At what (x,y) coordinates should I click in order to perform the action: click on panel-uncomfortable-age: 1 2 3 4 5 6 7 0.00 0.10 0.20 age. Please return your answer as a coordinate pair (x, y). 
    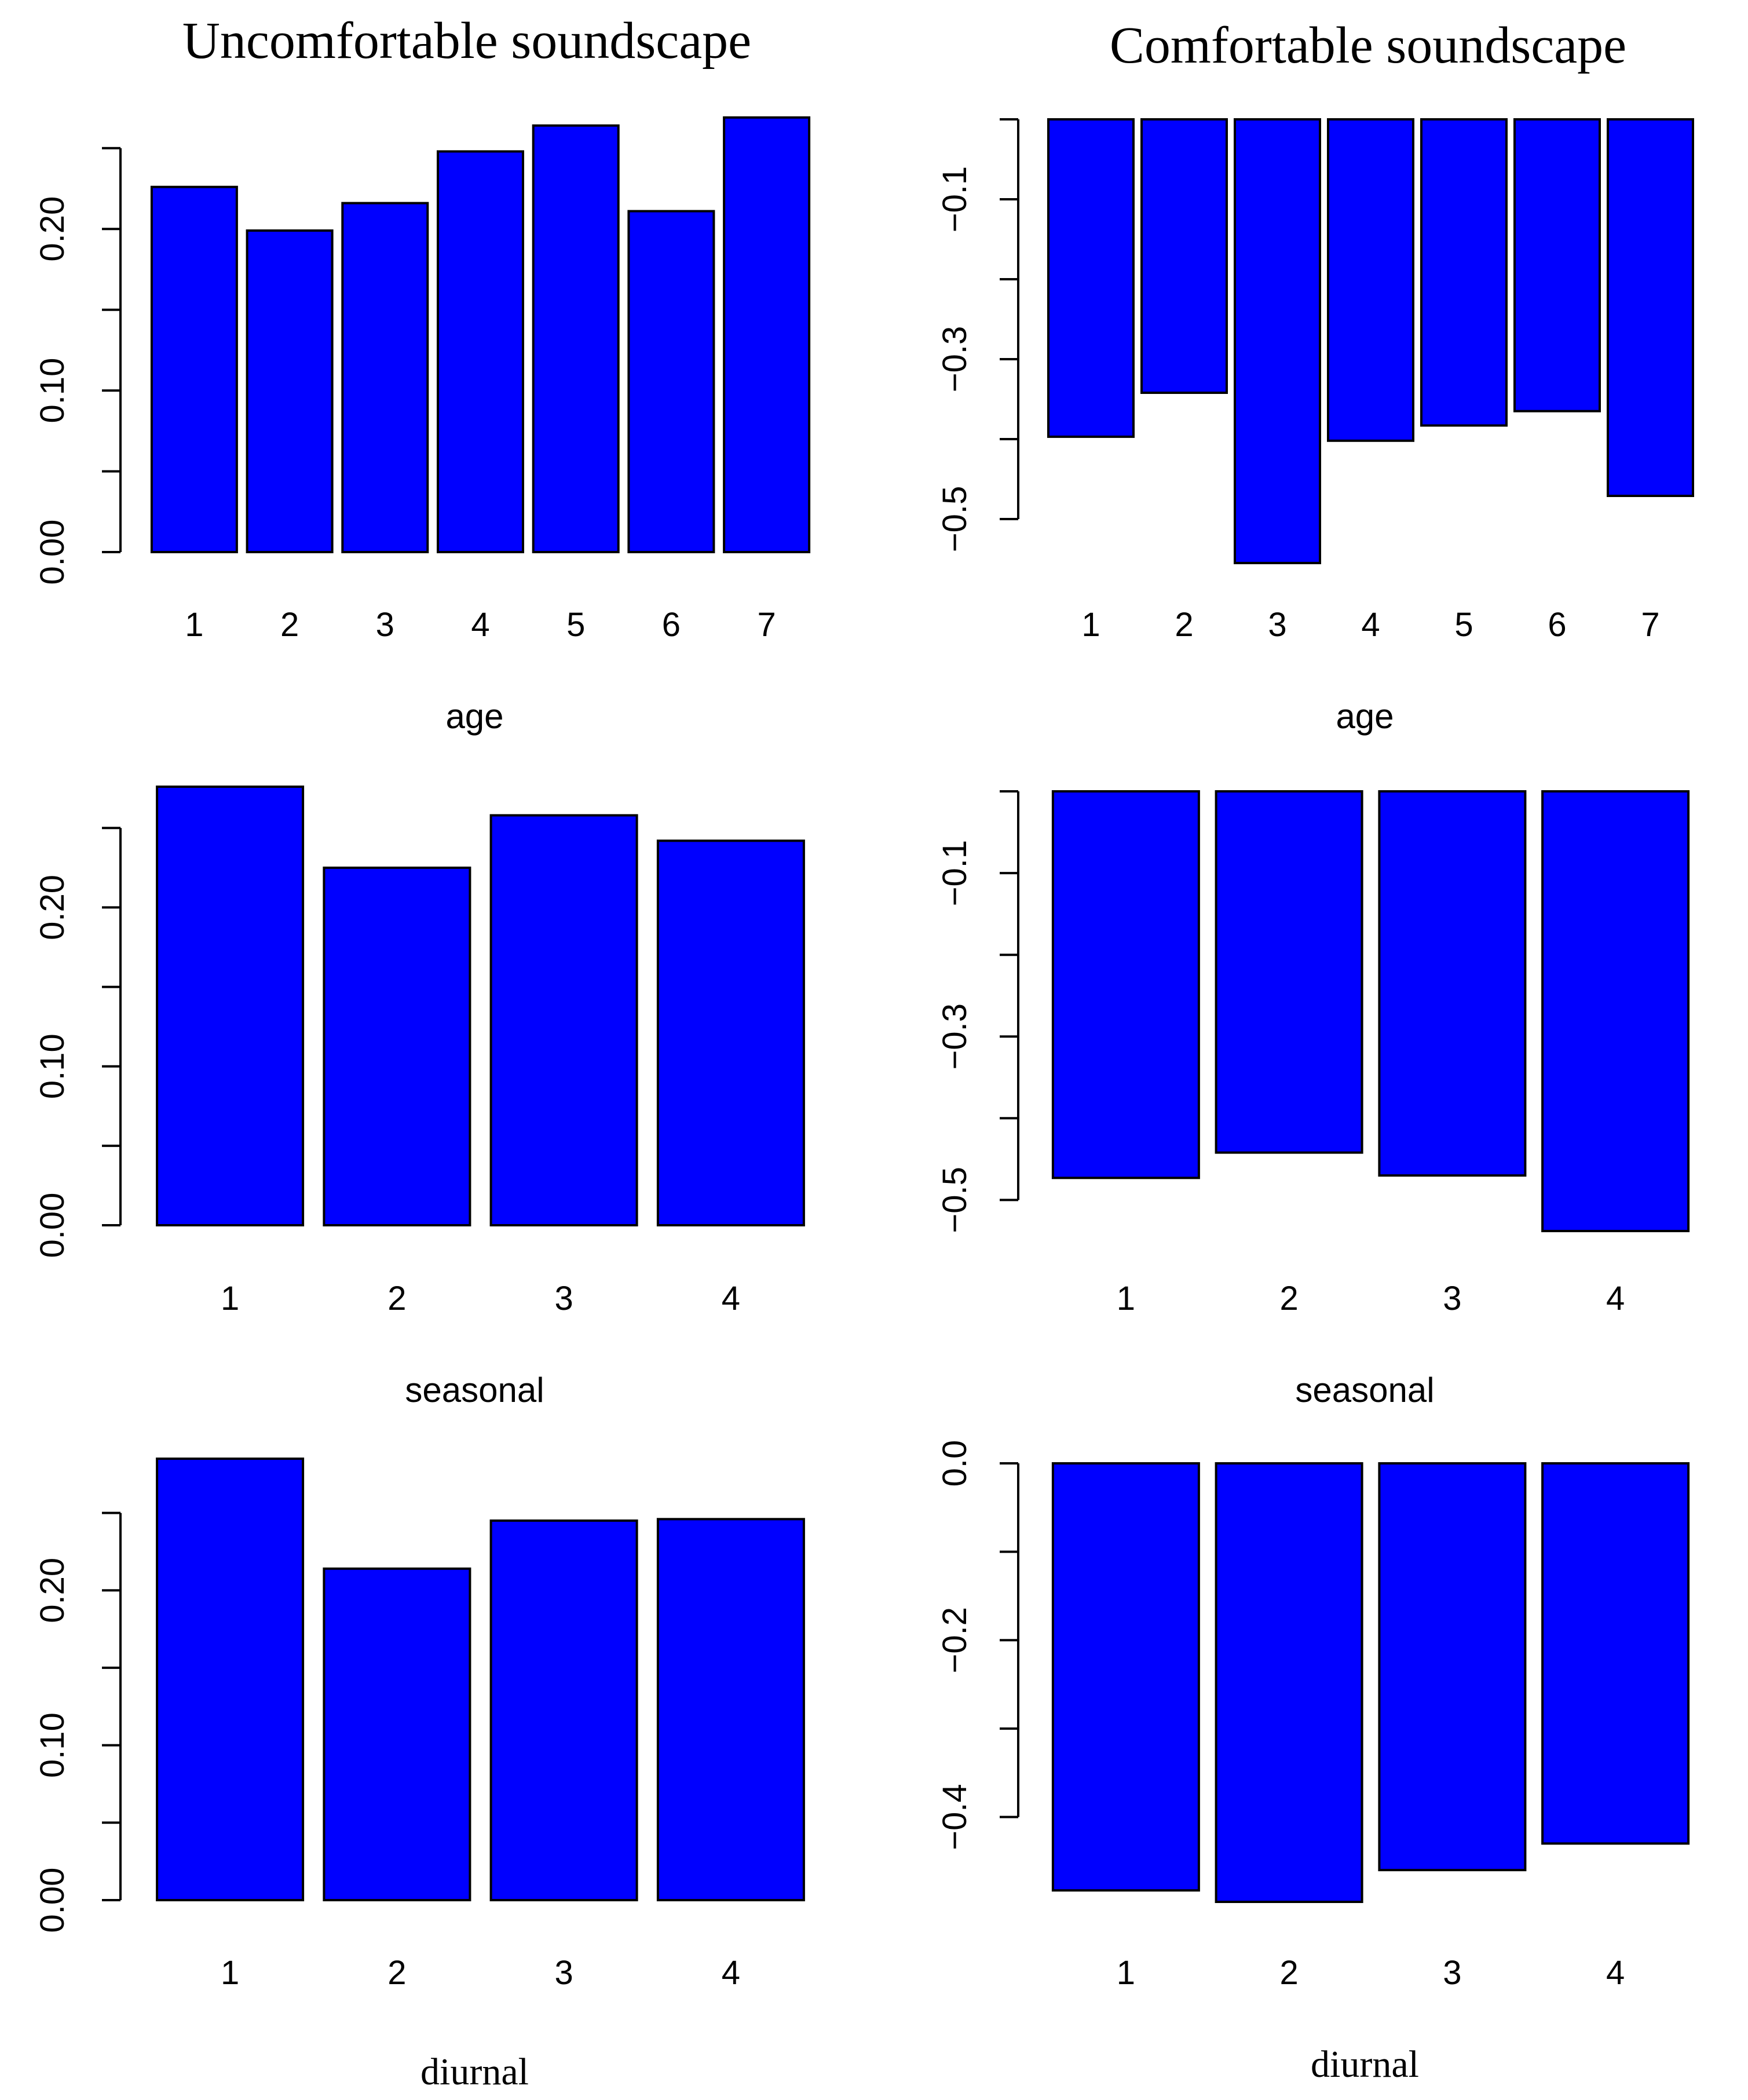
    Looking at the image, I should click on (422, 426).